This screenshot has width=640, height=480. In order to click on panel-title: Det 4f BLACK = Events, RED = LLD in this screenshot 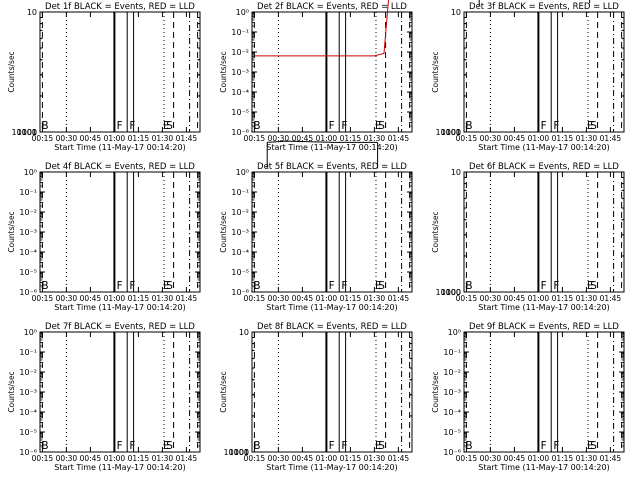, I will do `click(120, 167)`.